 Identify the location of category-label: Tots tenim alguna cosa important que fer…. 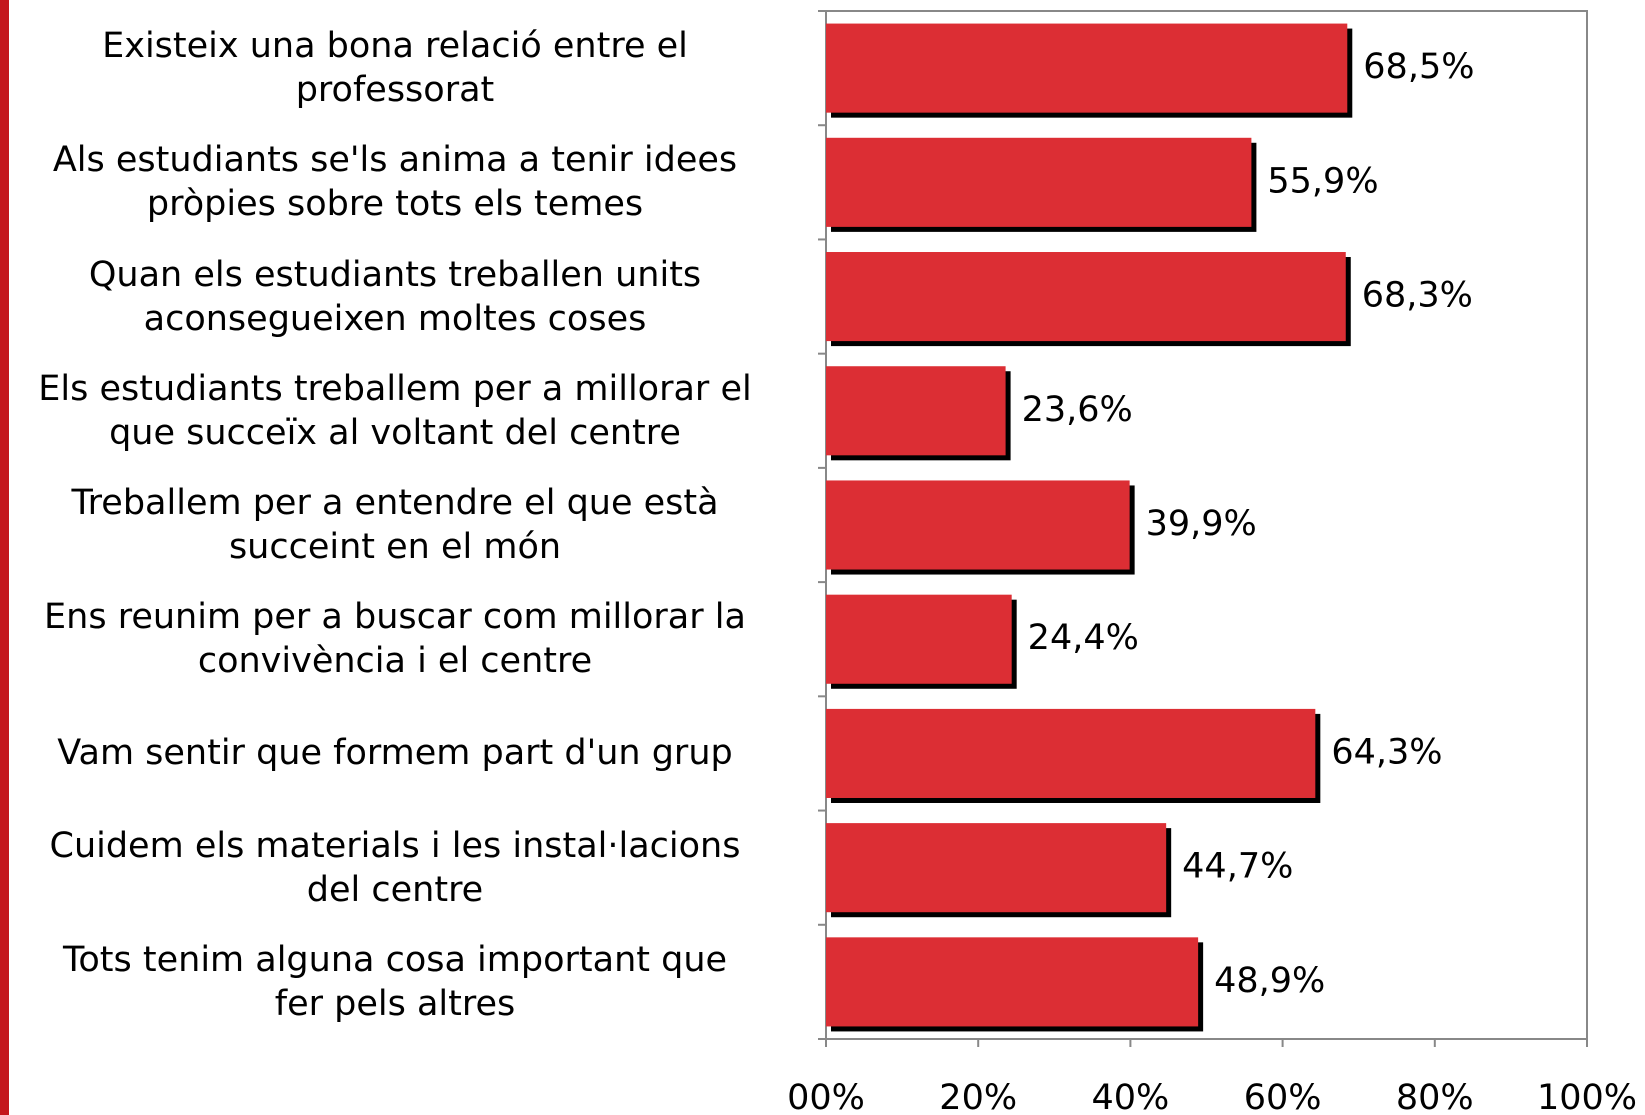
(395, 981).